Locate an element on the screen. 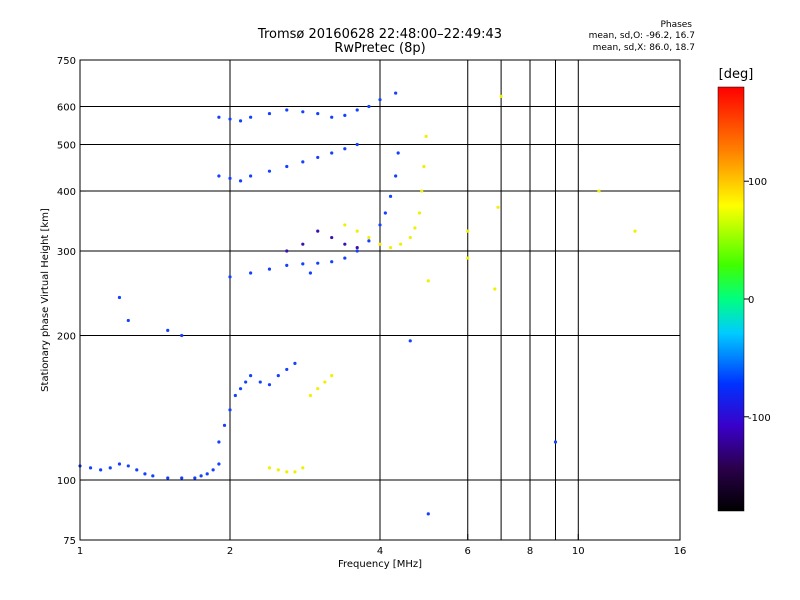 This screenshot has height=600, width=800. phases-title: Phases is located at coordinates (676, 25).